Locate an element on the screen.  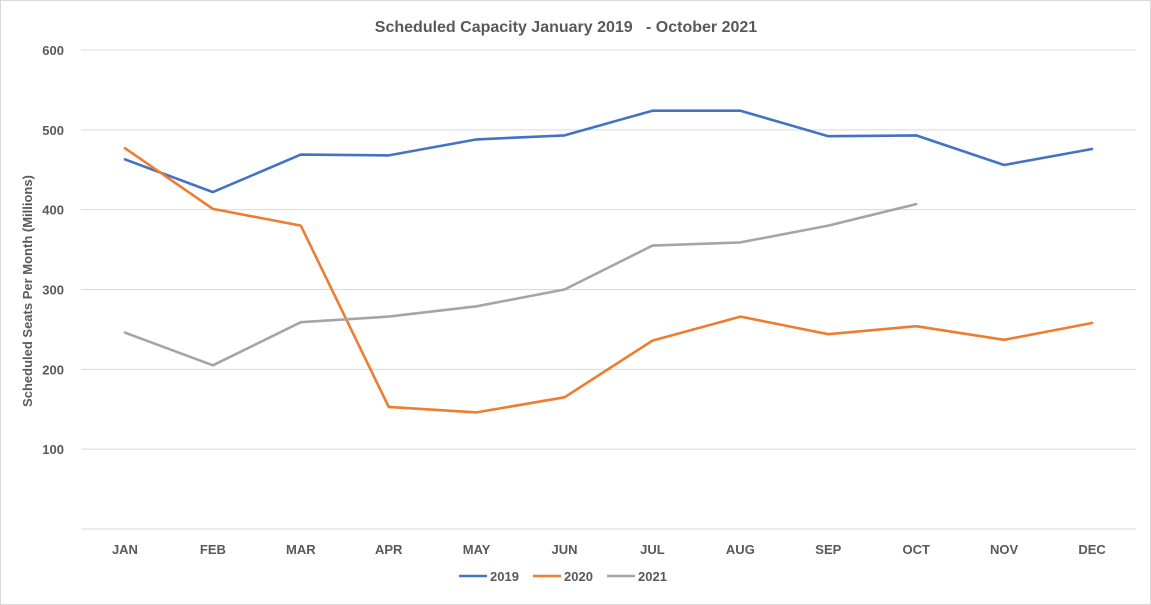
y-tick-label: 200 is located at coordinates (53, 369).